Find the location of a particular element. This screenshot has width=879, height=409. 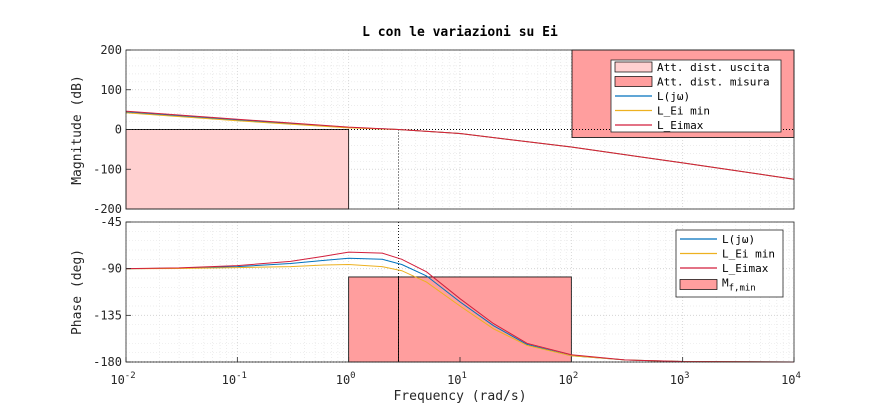

legend-label: Att. dist. misura is located at coordinates (713, 82).